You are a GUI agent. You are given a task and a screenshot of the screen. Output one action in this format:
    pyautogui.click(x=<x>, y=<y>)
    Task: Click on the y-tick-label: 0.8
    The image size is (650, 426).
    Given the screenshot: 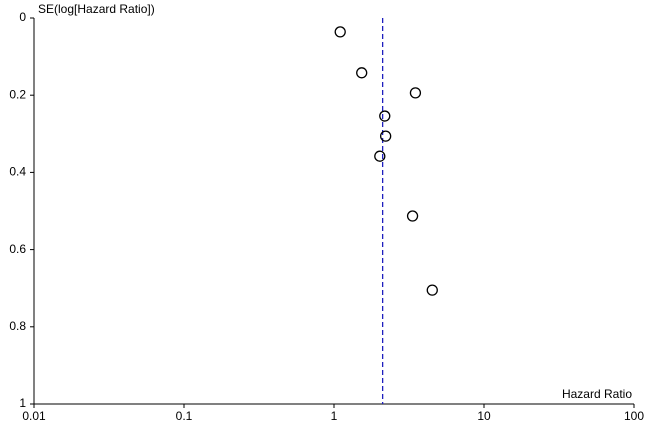 What is the action you would take?
    pyautogui.click(x=17, y=326)
    